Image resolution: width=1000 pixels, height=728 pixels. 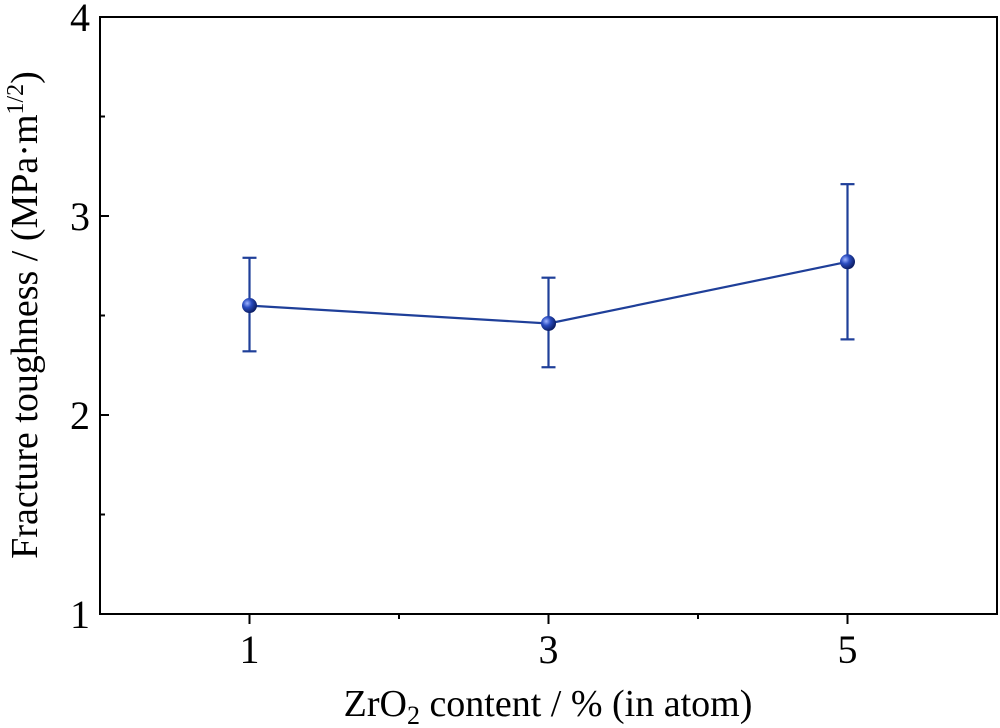 I want to click on x-tick-label: 3, so click(x=549, y=649).